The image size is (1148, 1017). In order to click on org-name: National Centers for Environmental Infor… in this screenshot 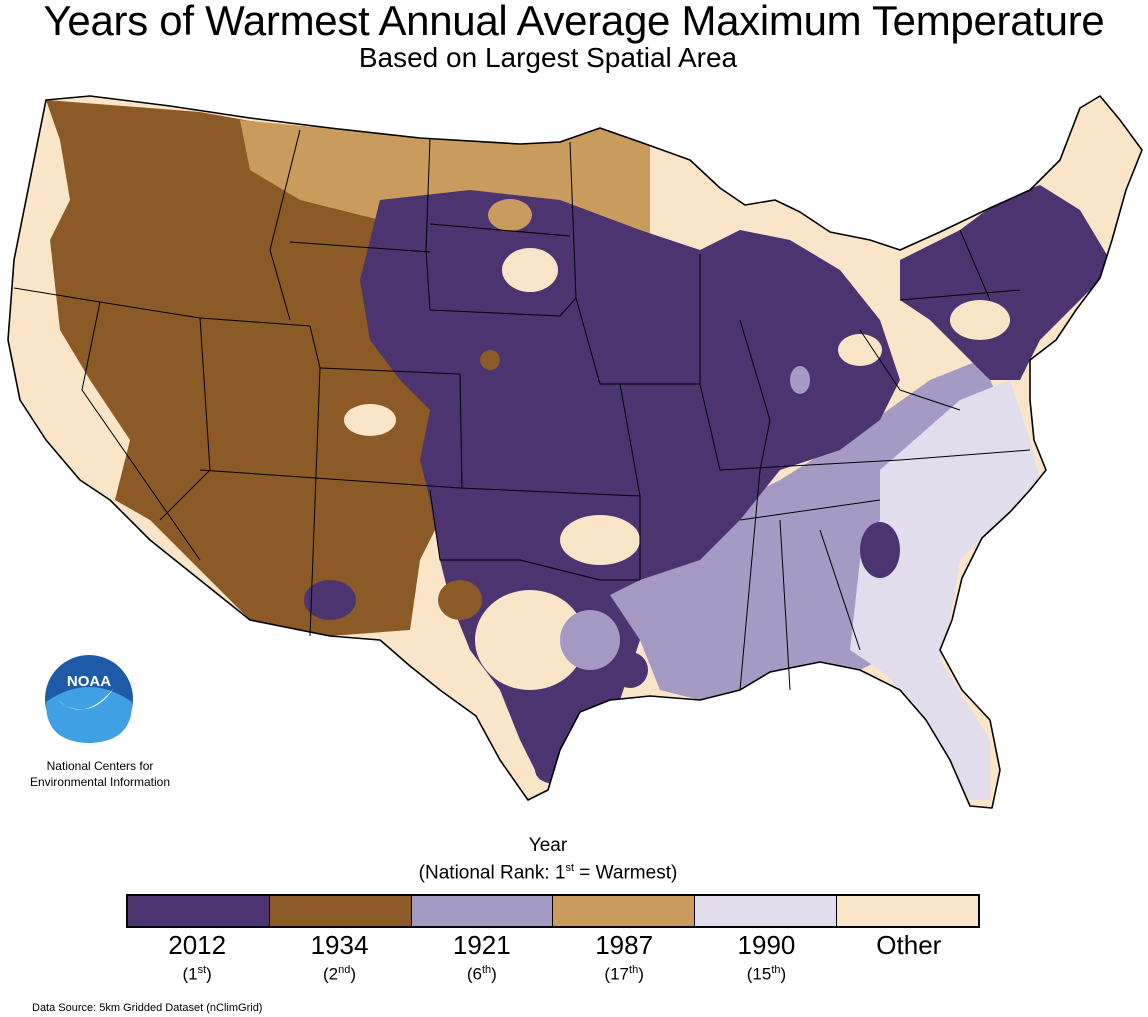, I will do `click(100, 774)`.